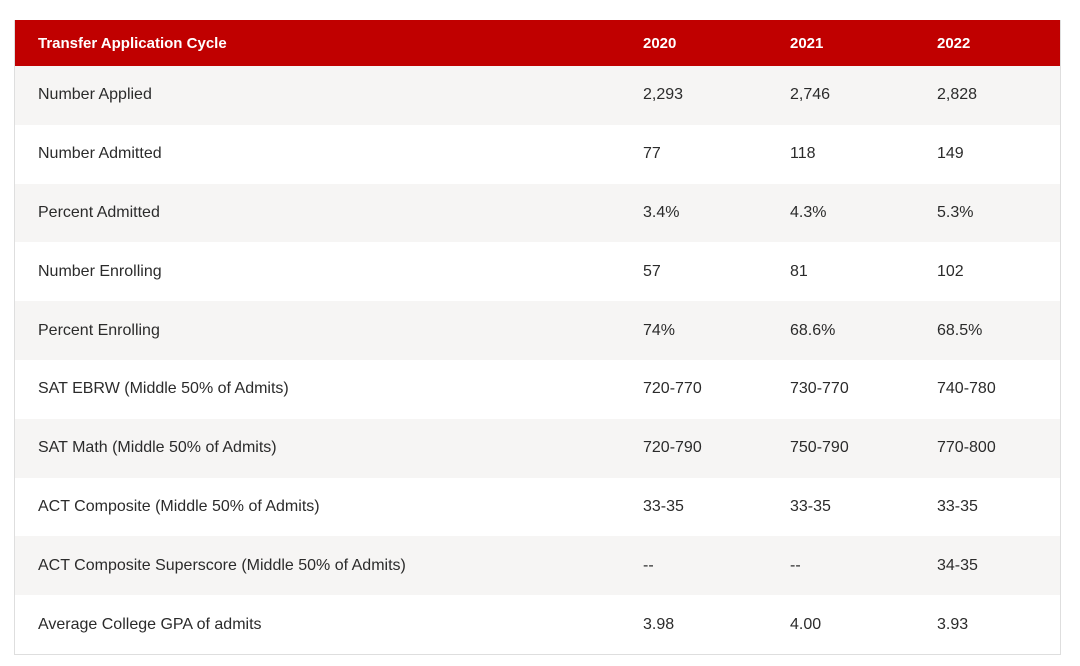  What do you see at coordinates (957, 95) in the screenshot?
I see `cell-2022: 2,828` at bounding box center [957, 95].